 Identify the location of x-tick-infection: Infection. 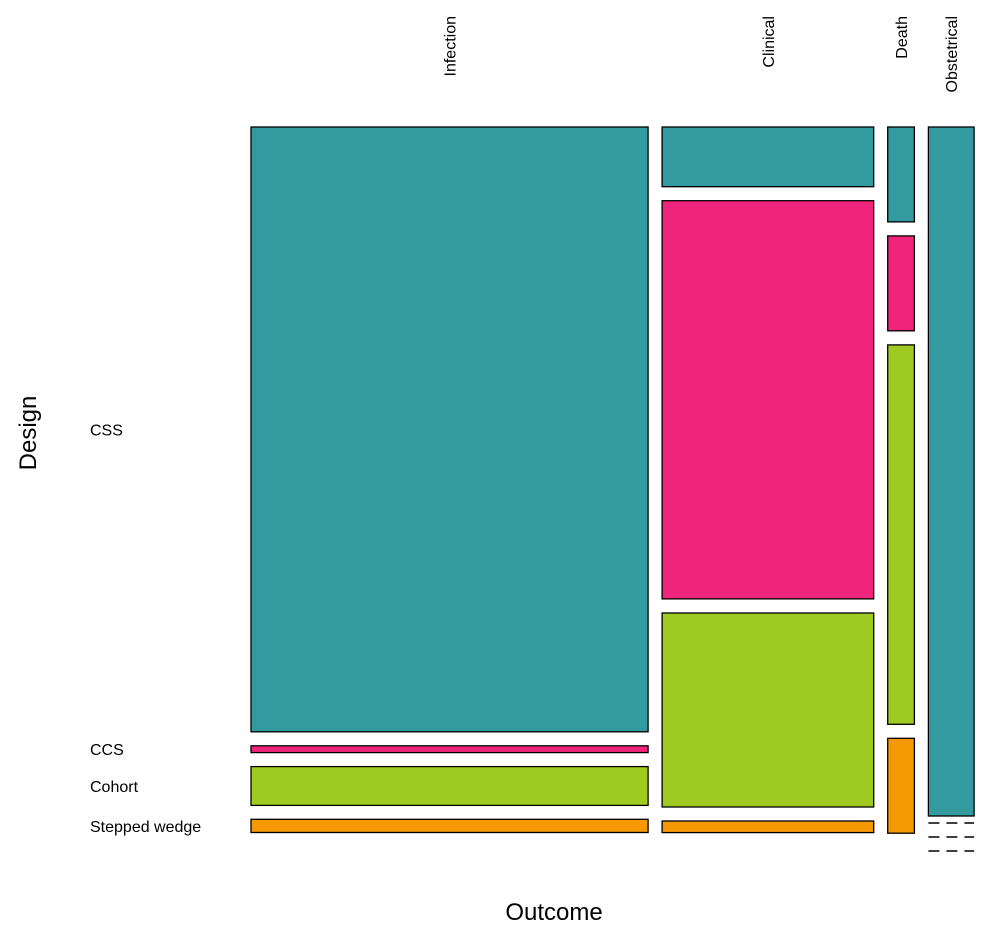
(451, 46).